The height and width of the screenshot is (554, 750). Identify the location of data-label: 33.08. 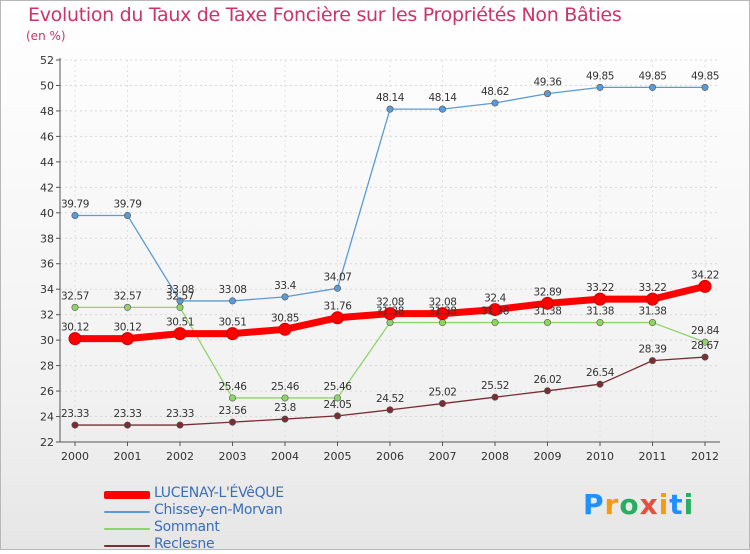
(180, 290).